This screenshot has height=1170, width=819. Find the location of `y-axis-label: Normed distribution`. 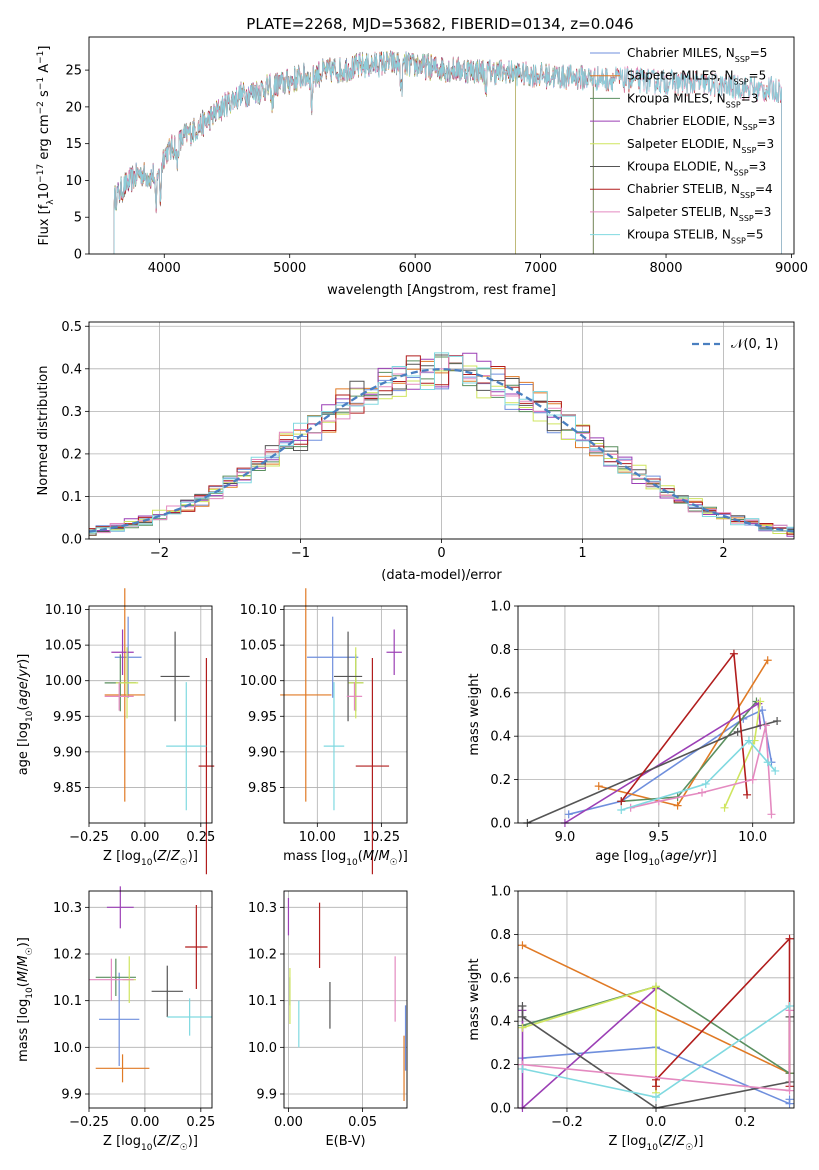

y-axis-label: Normed distribution is located at coordinates (43, 431).